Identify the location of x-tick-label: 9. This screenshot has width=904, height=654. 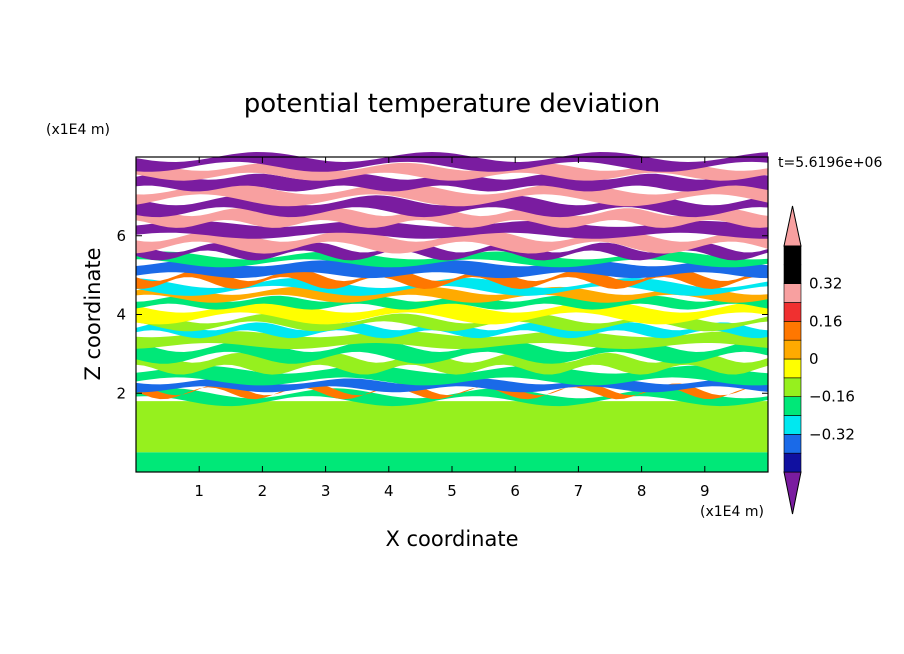
(705, 491).